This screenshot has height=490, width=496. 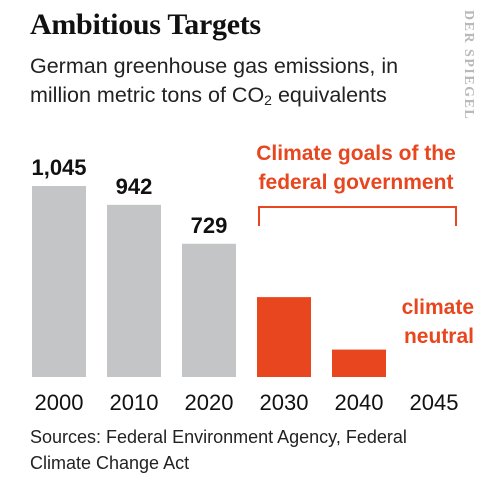 What do you see at coordinates (268, 100) in the screenshot?
I see `subtitle-subscript: 2` at bounding box center [268, 100].